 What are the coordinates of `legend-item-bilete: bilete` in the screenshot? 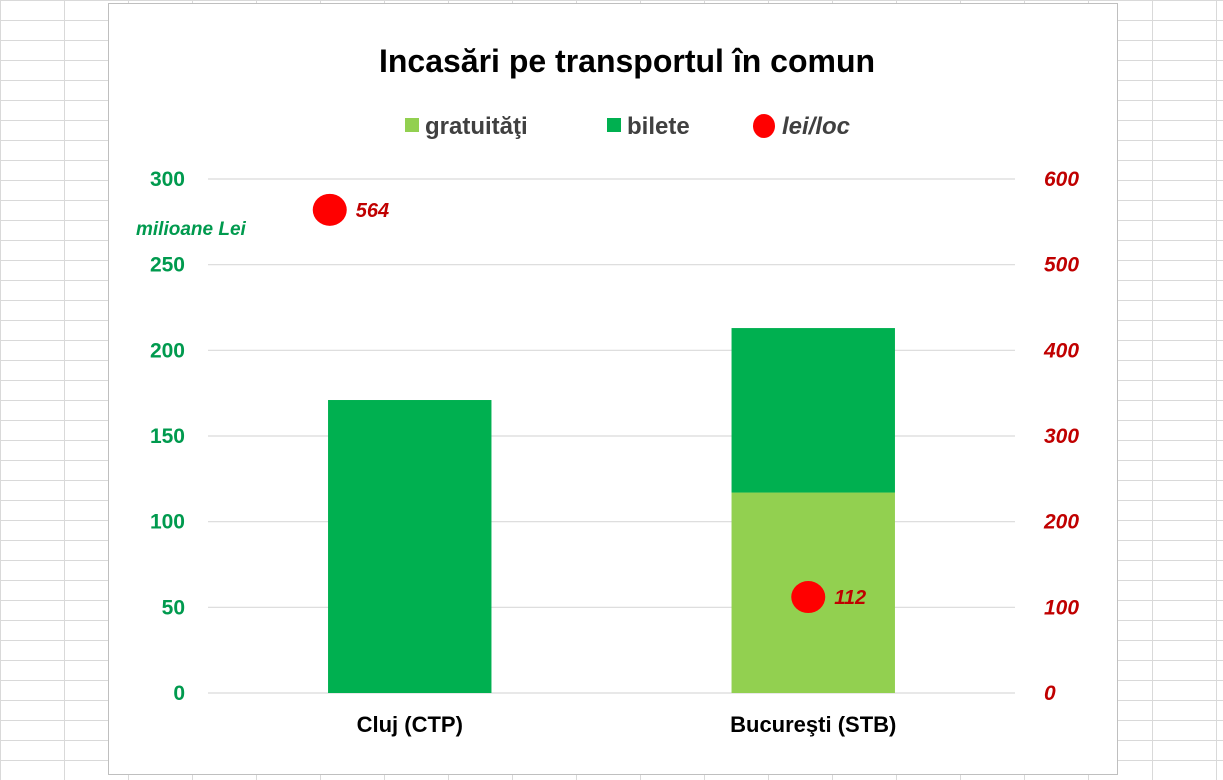 It's located at (648, 126).